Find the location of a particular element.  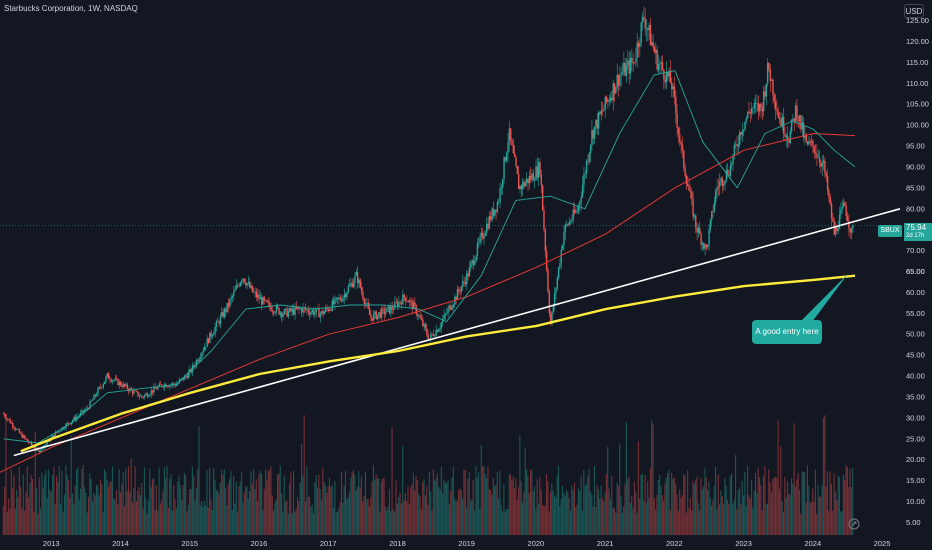

price-tick-label: 95.00 is located at coordinates (915, 146).